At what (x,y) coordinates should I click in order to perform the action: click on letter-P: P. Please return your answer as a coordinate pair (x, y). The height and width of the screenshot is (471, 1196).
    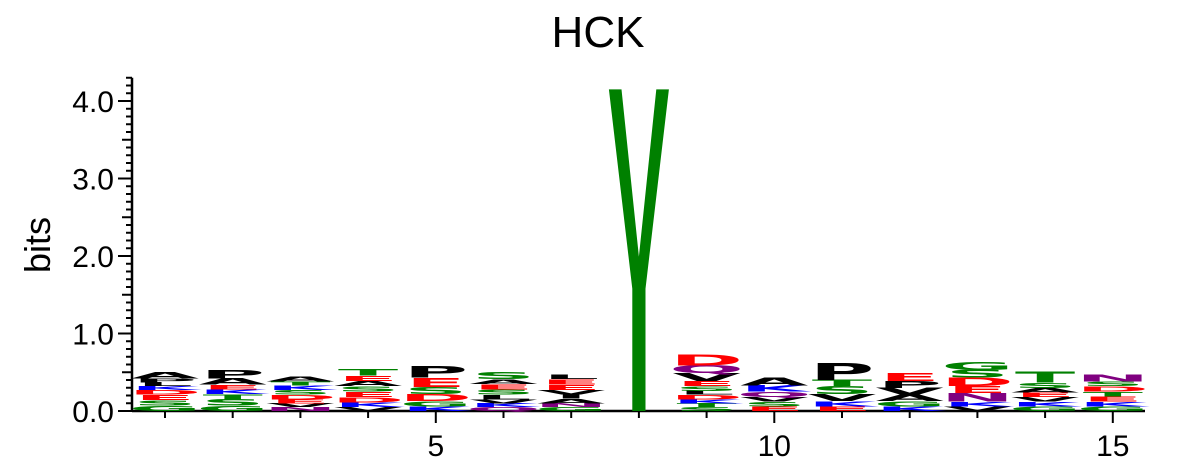
    Looking at the image, I should click on (232, 375).